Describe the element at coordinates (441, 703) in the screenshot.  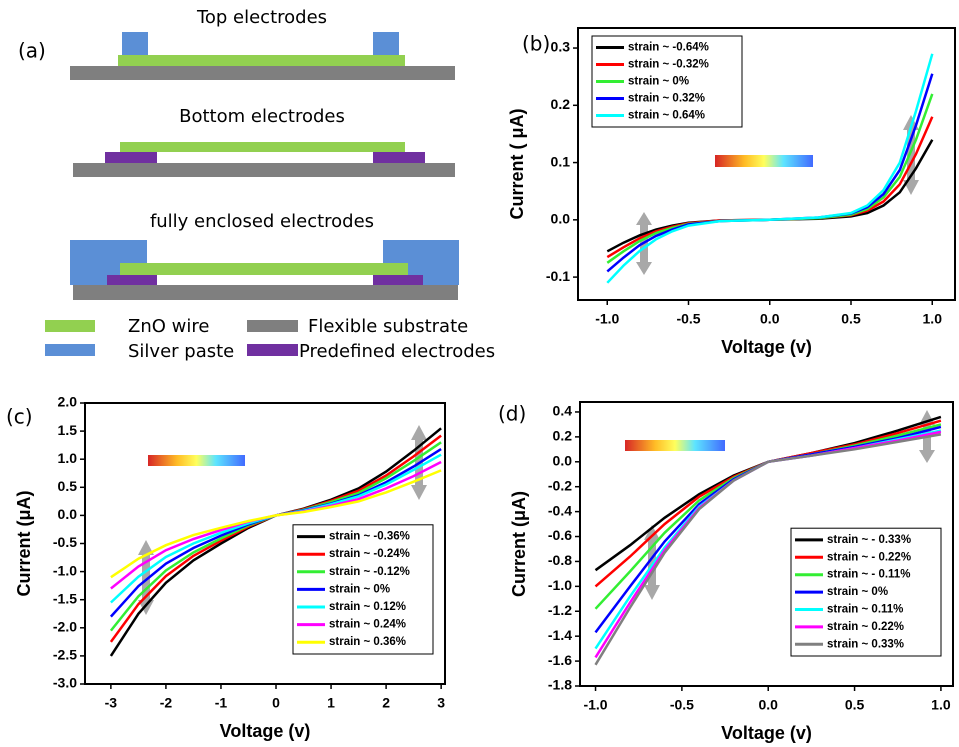
I see `x-tick-label: 3` at that location.